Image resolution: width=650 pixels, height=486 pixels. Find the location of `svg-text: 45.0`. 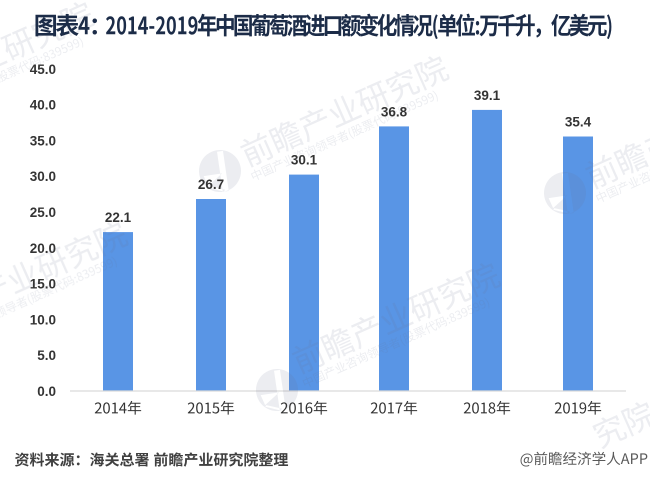

svg-text: 45.0 is located at coordinates (43, 69).